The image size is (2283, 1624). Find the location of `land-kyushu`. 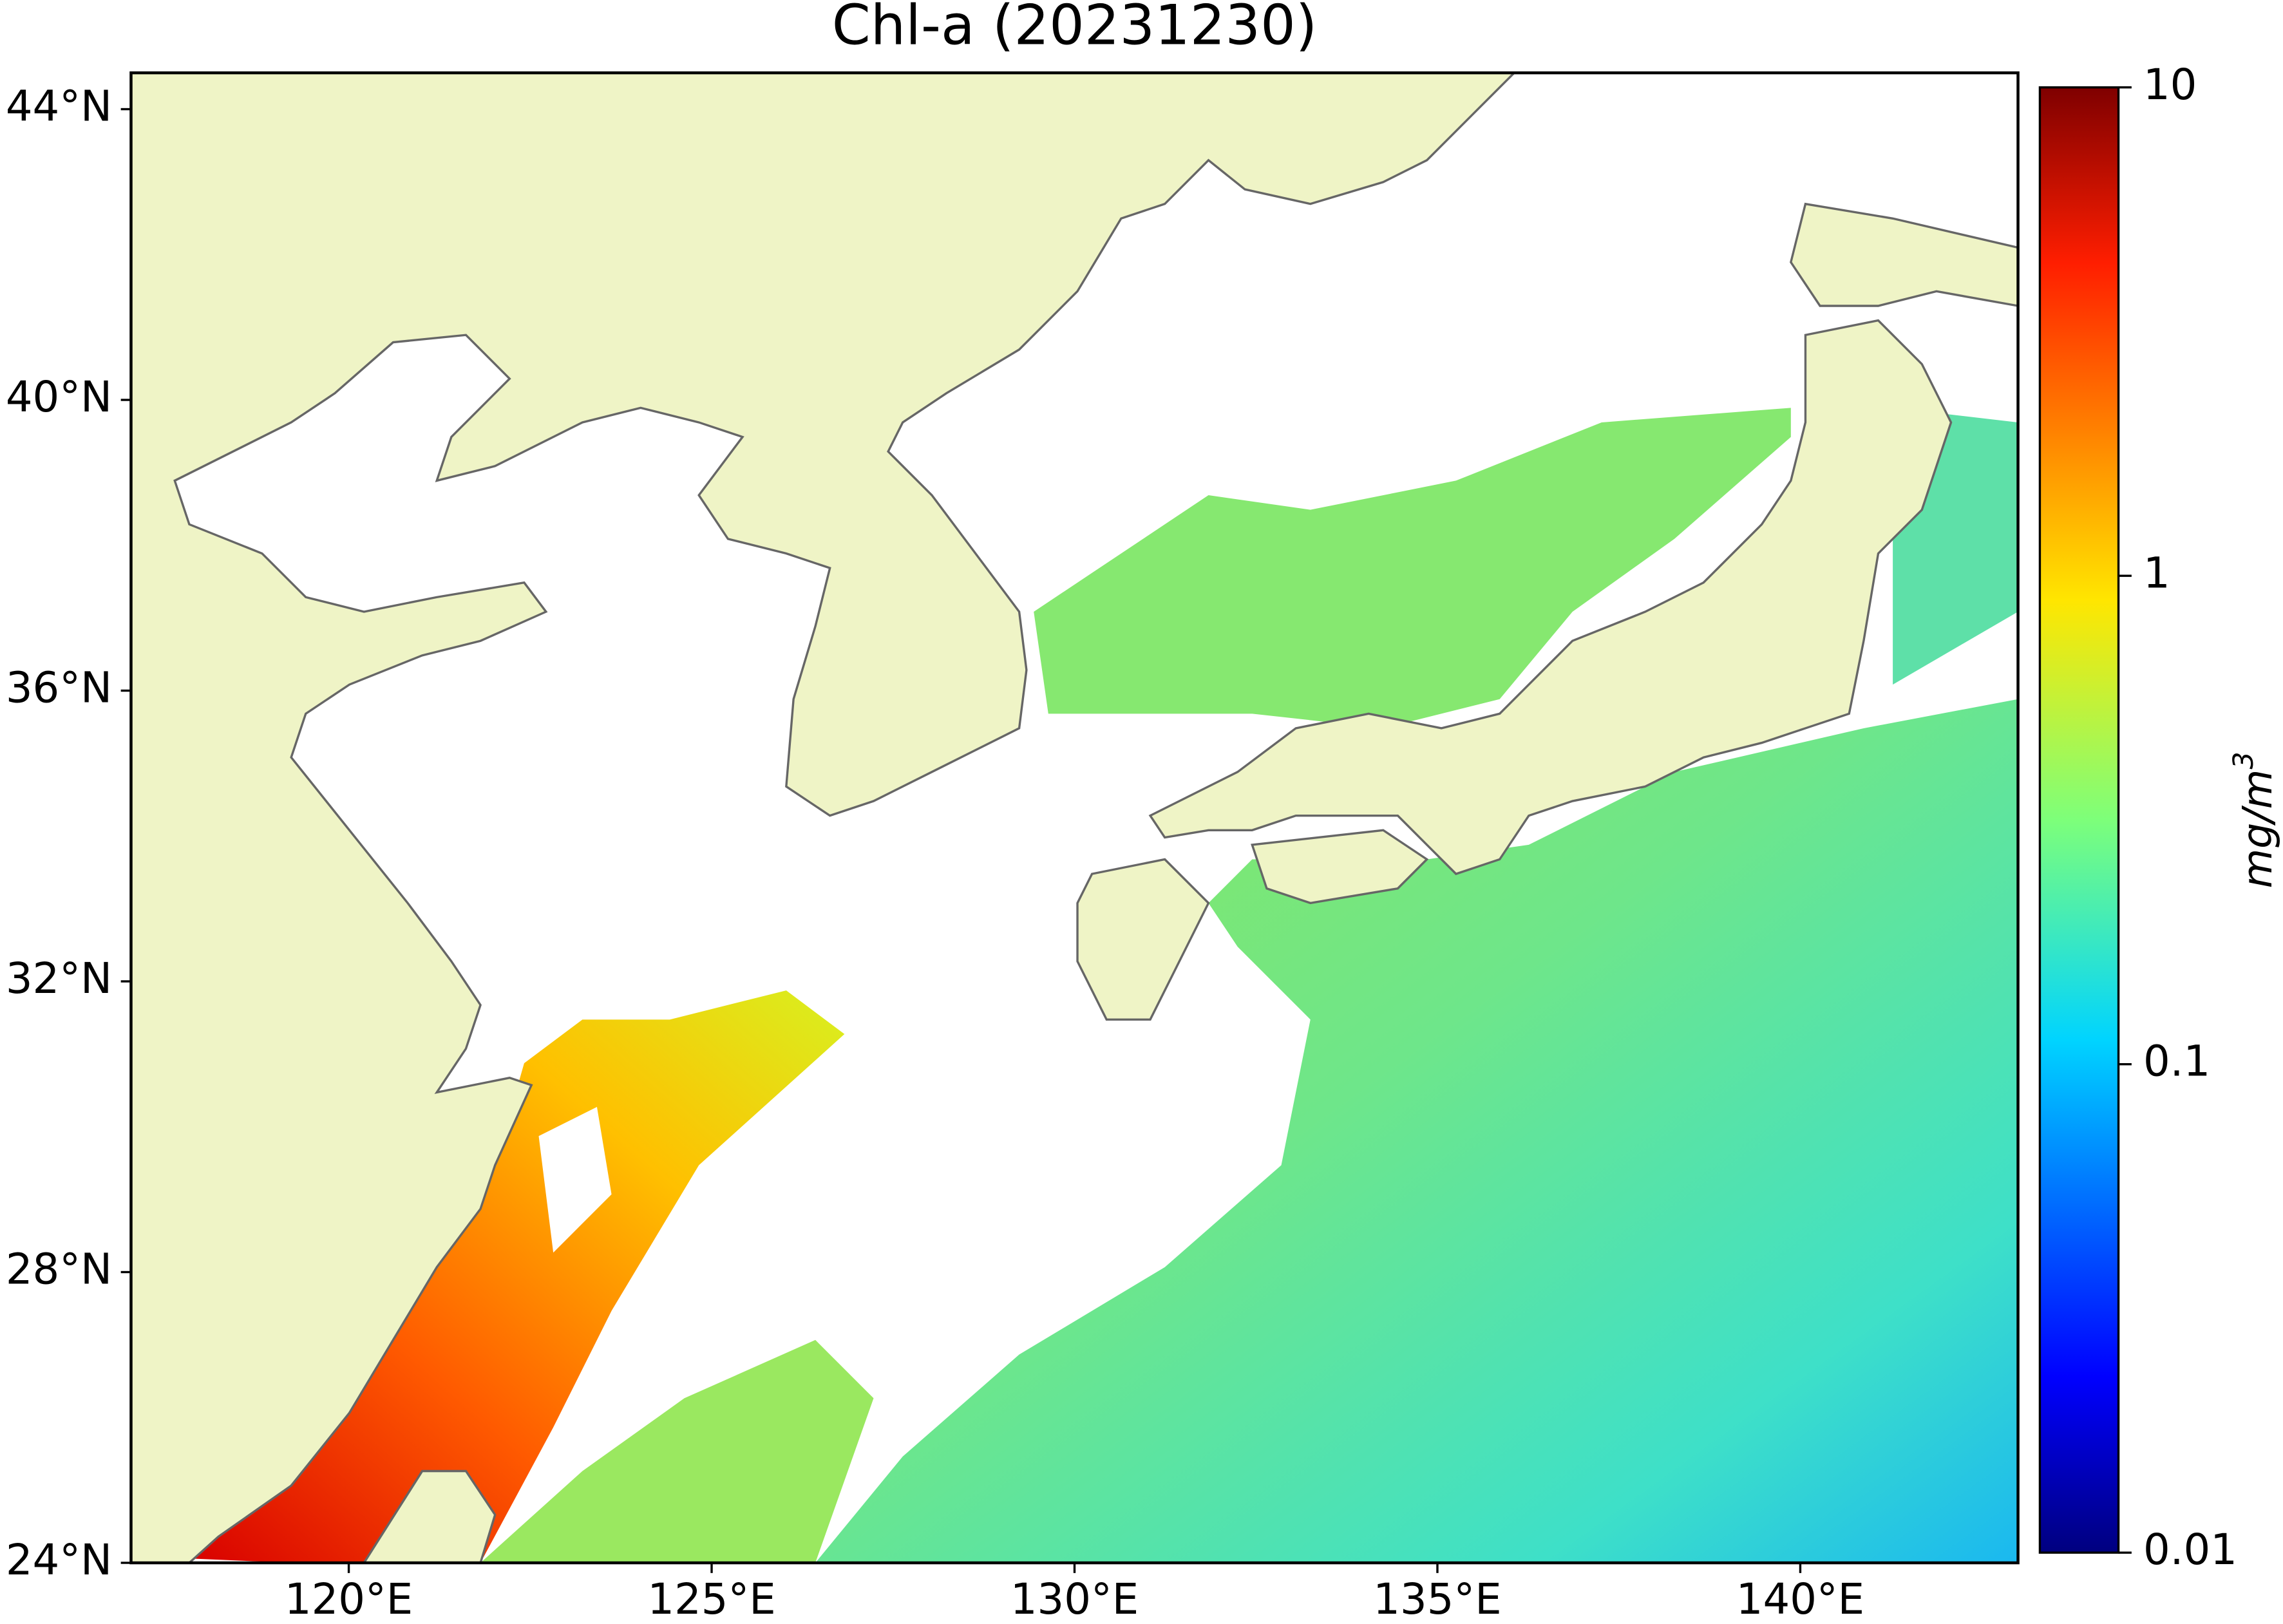

land-kyushu is located at coordinates (1143, 940).